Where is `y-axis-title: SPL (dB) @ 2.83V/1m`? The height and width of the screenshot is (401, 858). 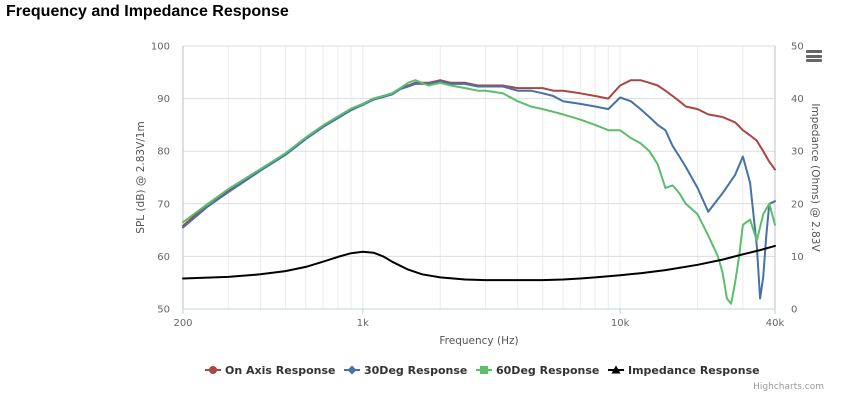
y-axis-title: SPL (dB) @ 2.83V/1m is located at coordinates (141, 177).